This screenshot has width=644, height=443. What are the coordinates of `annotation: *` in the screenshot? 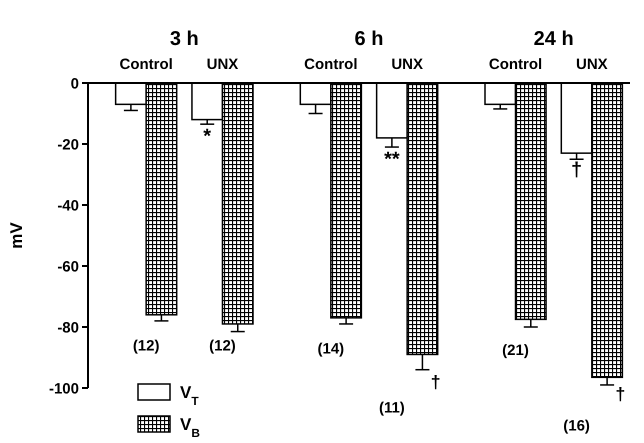 It's located at (207, 136).